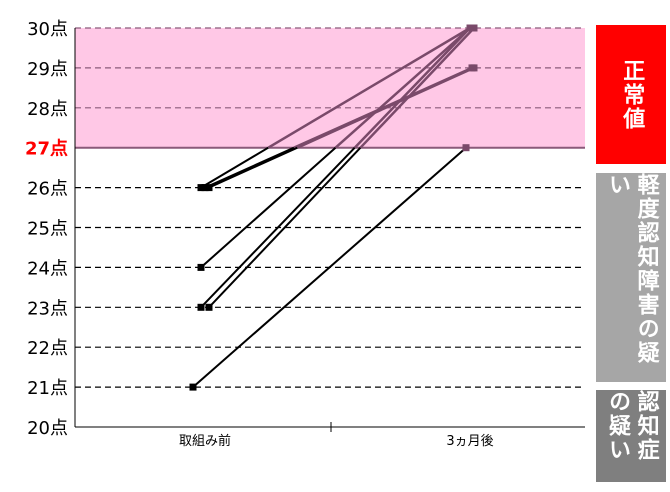 This screenshot has width=670, height=492. What do you see at coordinates (47, 268) in the screenshot?
I see `y-tick-label: 24点` at bounding box center [47, 268].